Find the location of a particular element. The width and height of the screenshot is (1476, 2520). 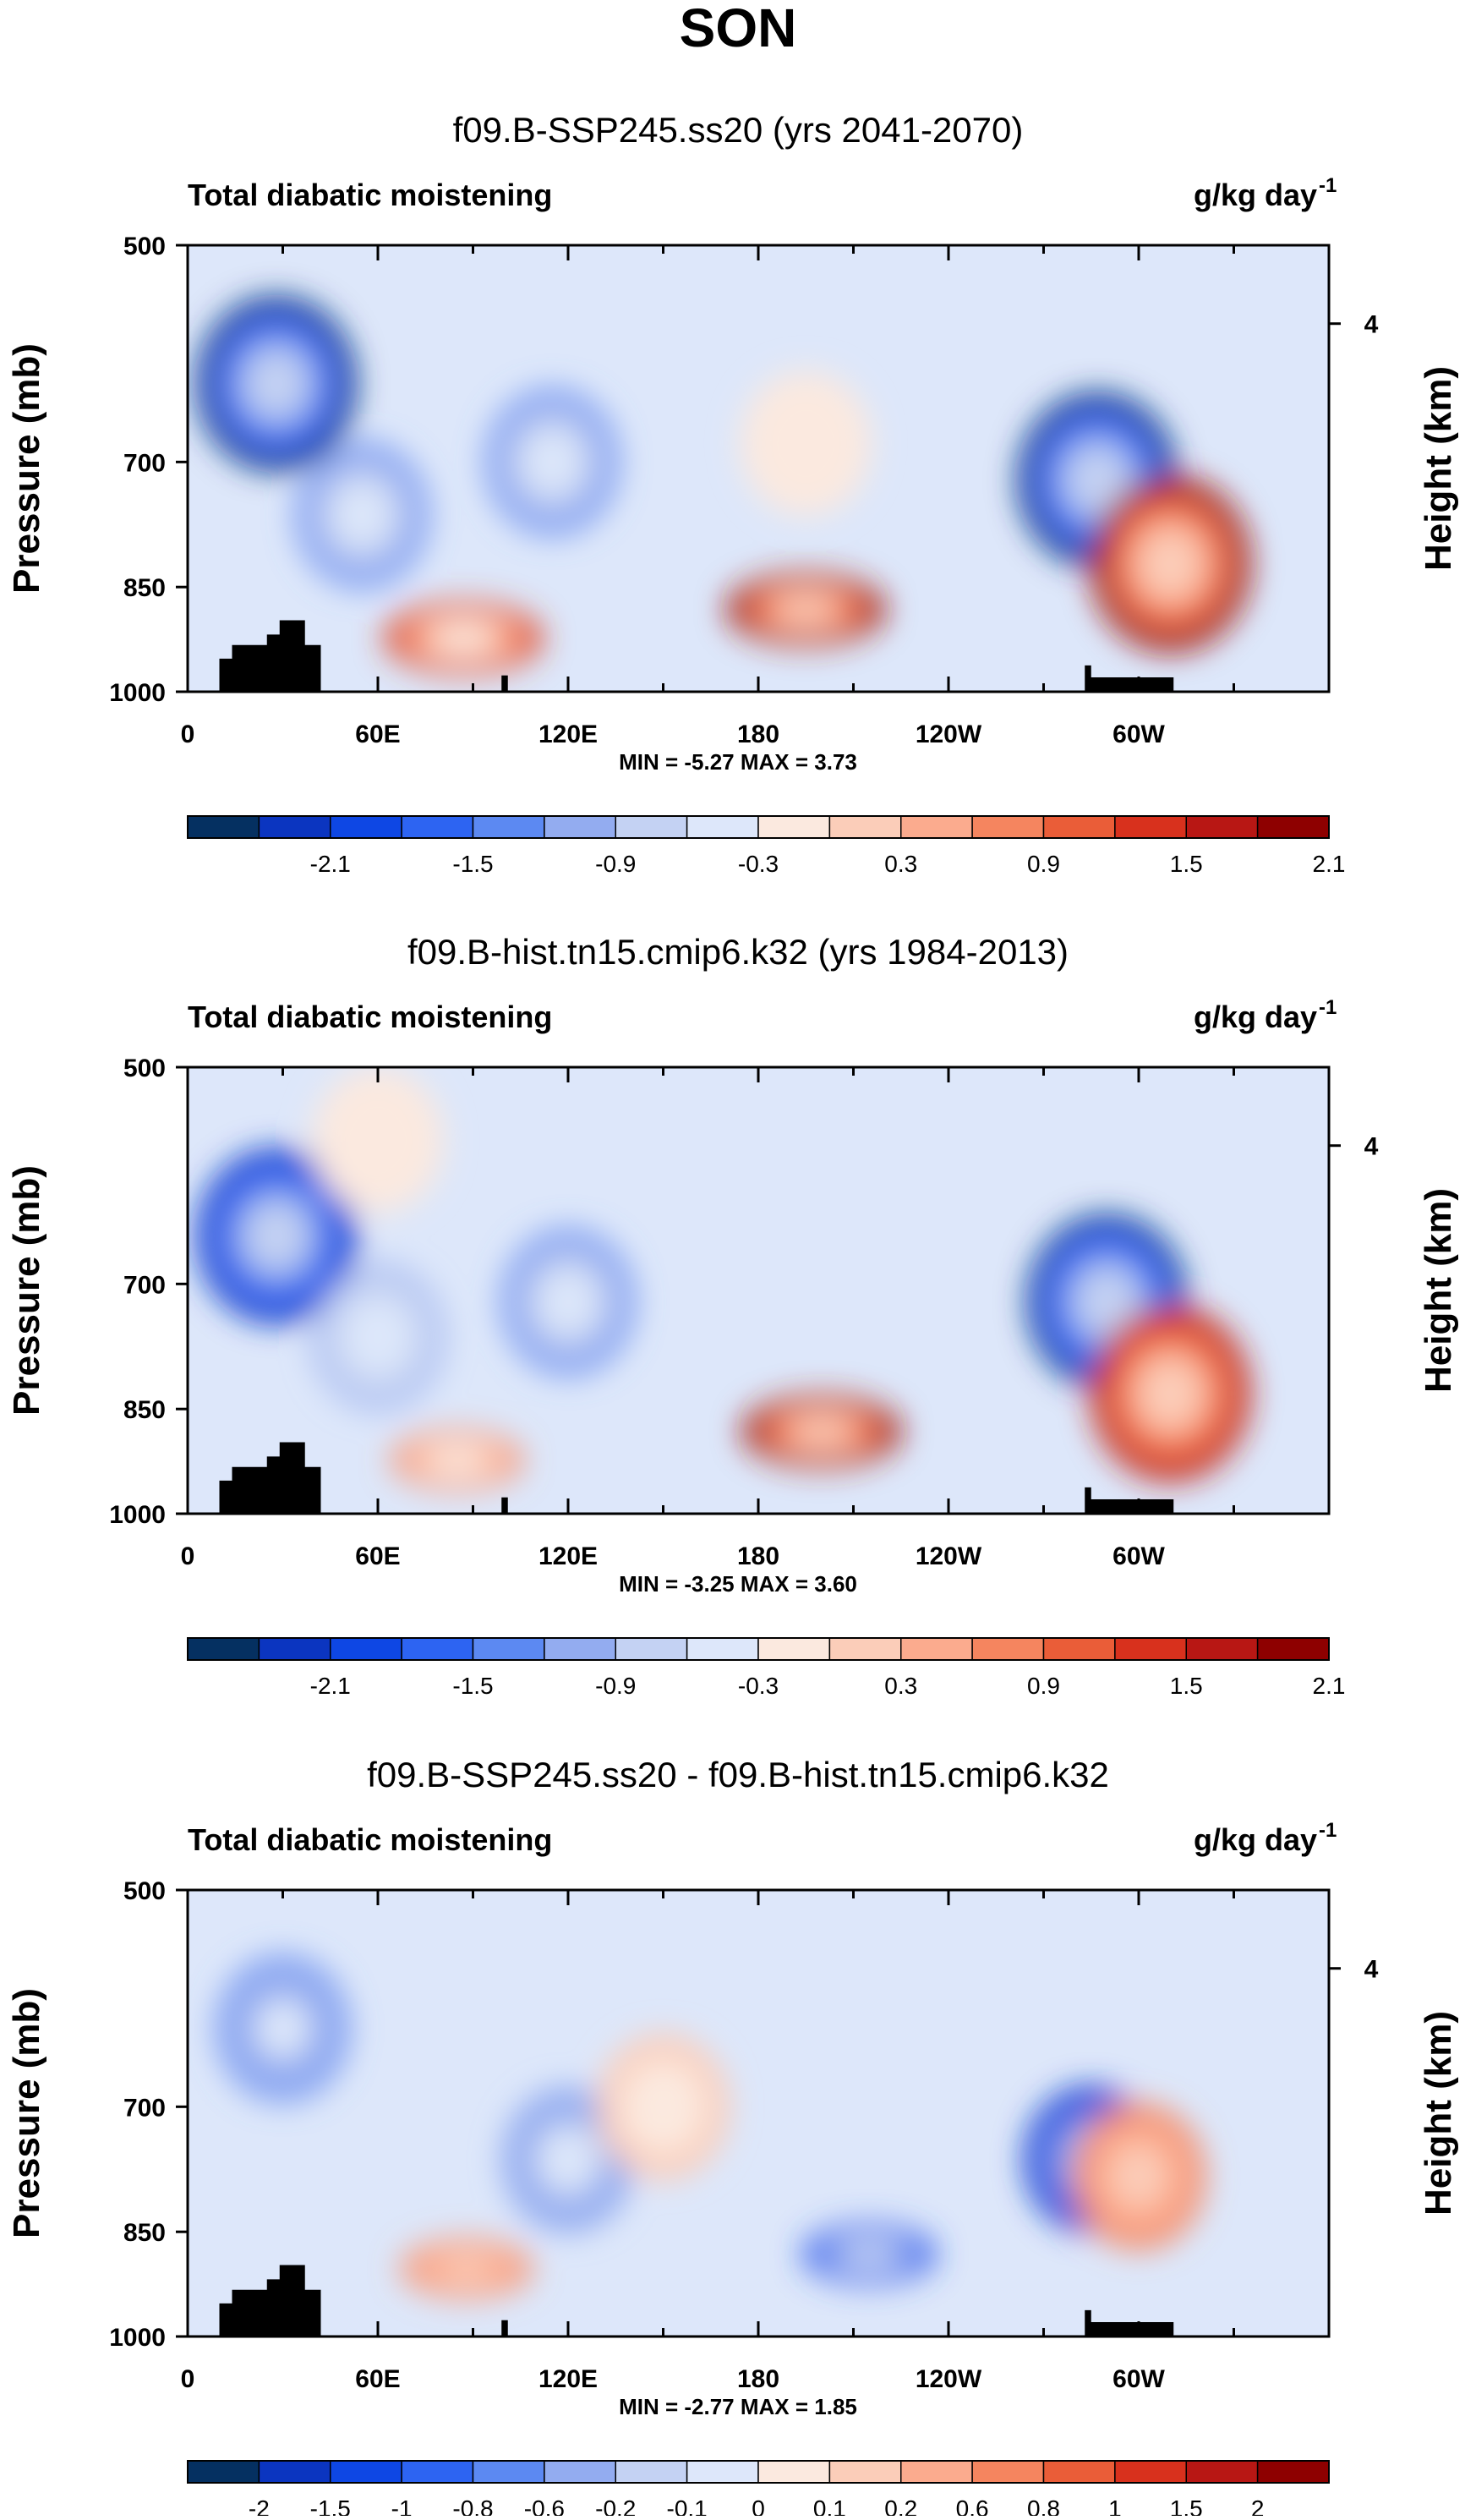

y2-axis-title: Height (km) is located at coordinates (1438, 1290).